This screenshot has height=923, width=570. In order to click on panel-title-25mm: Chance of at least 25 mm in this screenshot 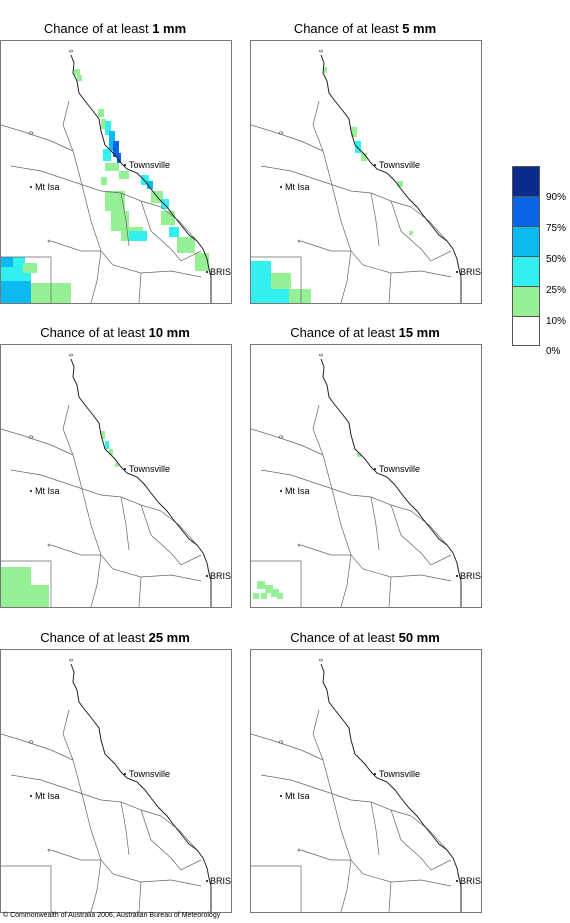, I will do `click(115, 637)`.